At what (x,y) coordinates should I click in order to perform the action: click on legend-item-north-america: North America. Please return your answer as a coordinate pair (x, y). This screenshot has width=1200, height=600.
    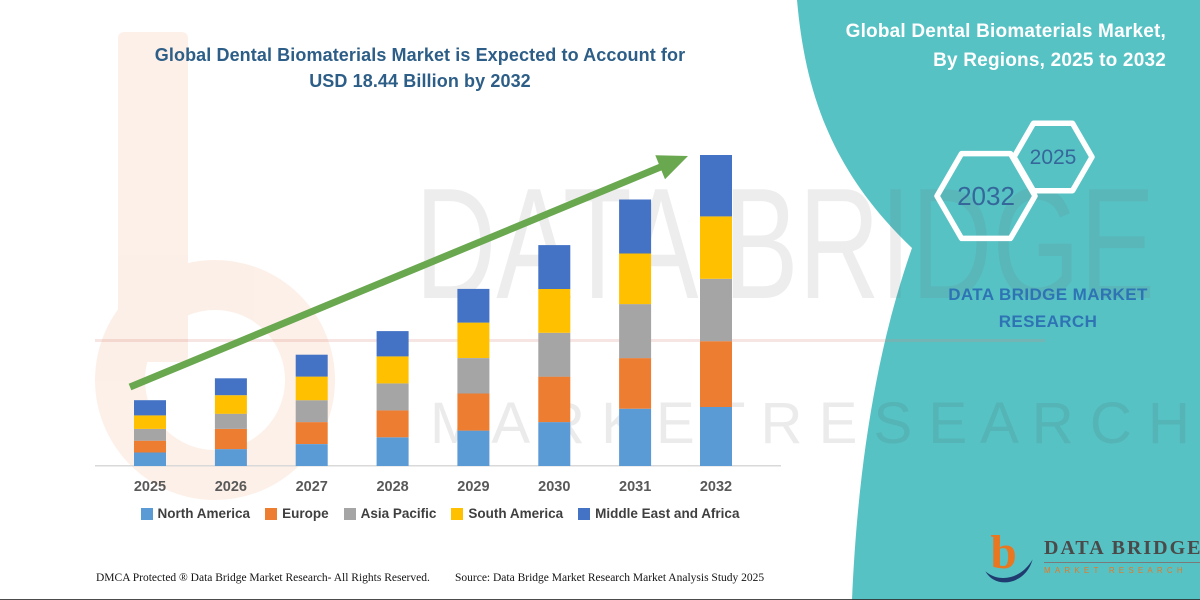
    Looking at the image, I should click on (195, 513).